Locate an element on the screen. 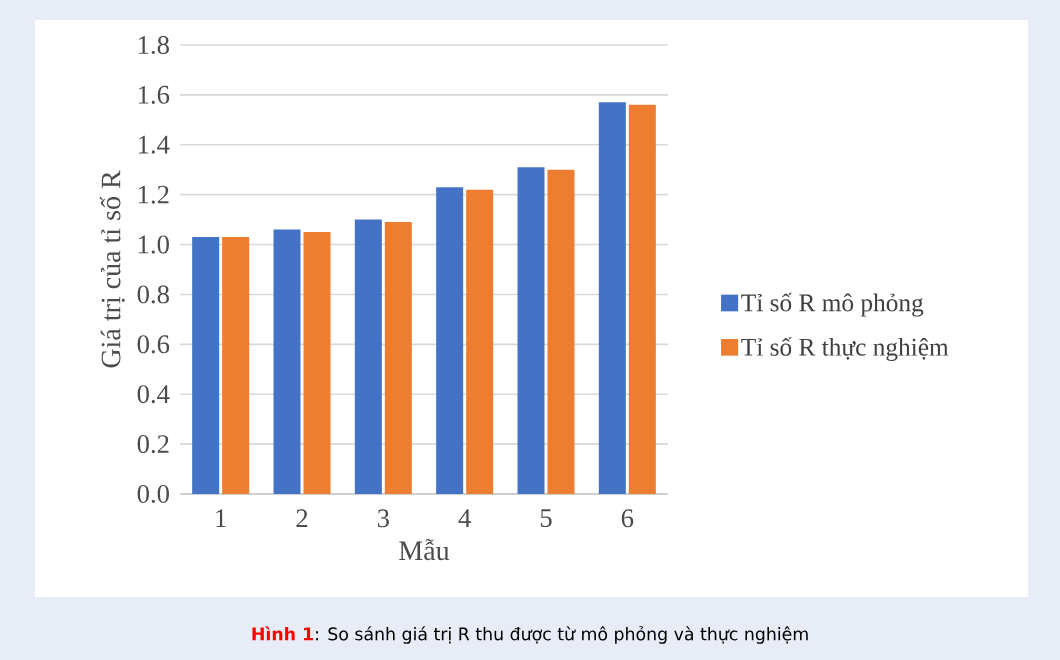 Image resolution: width=1060 pixels, height=660 pixels. y-tick-label: 0.6 is located at coordinates (153, 344).